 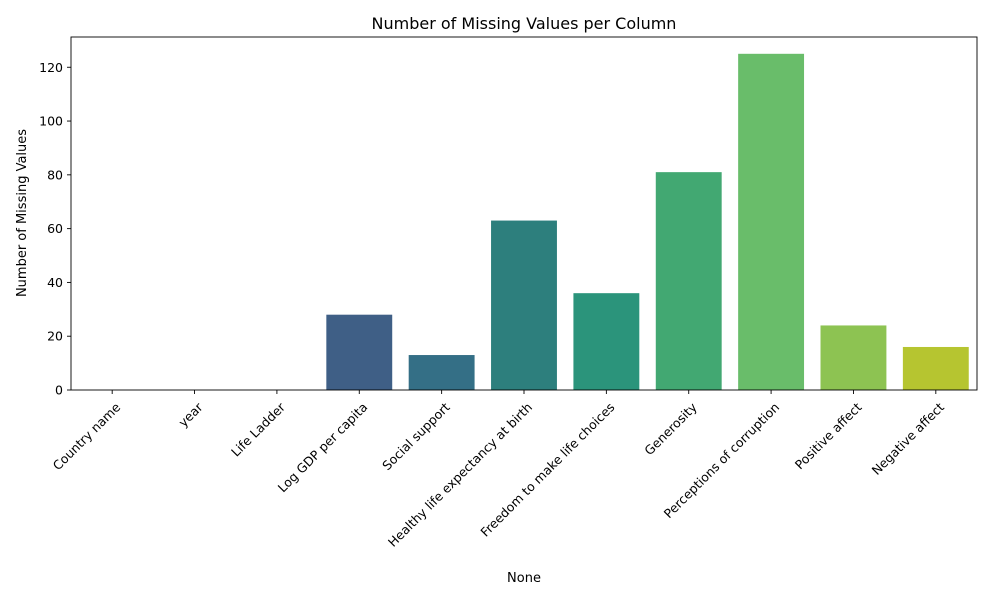 I want to click on y-tick-label: 20, so click(x=55, y=336).